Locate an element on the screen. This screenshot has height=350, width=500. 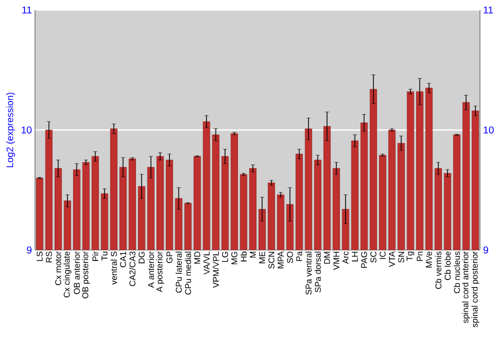
x-tick-label: VMH is located at coordinates (336, 261).